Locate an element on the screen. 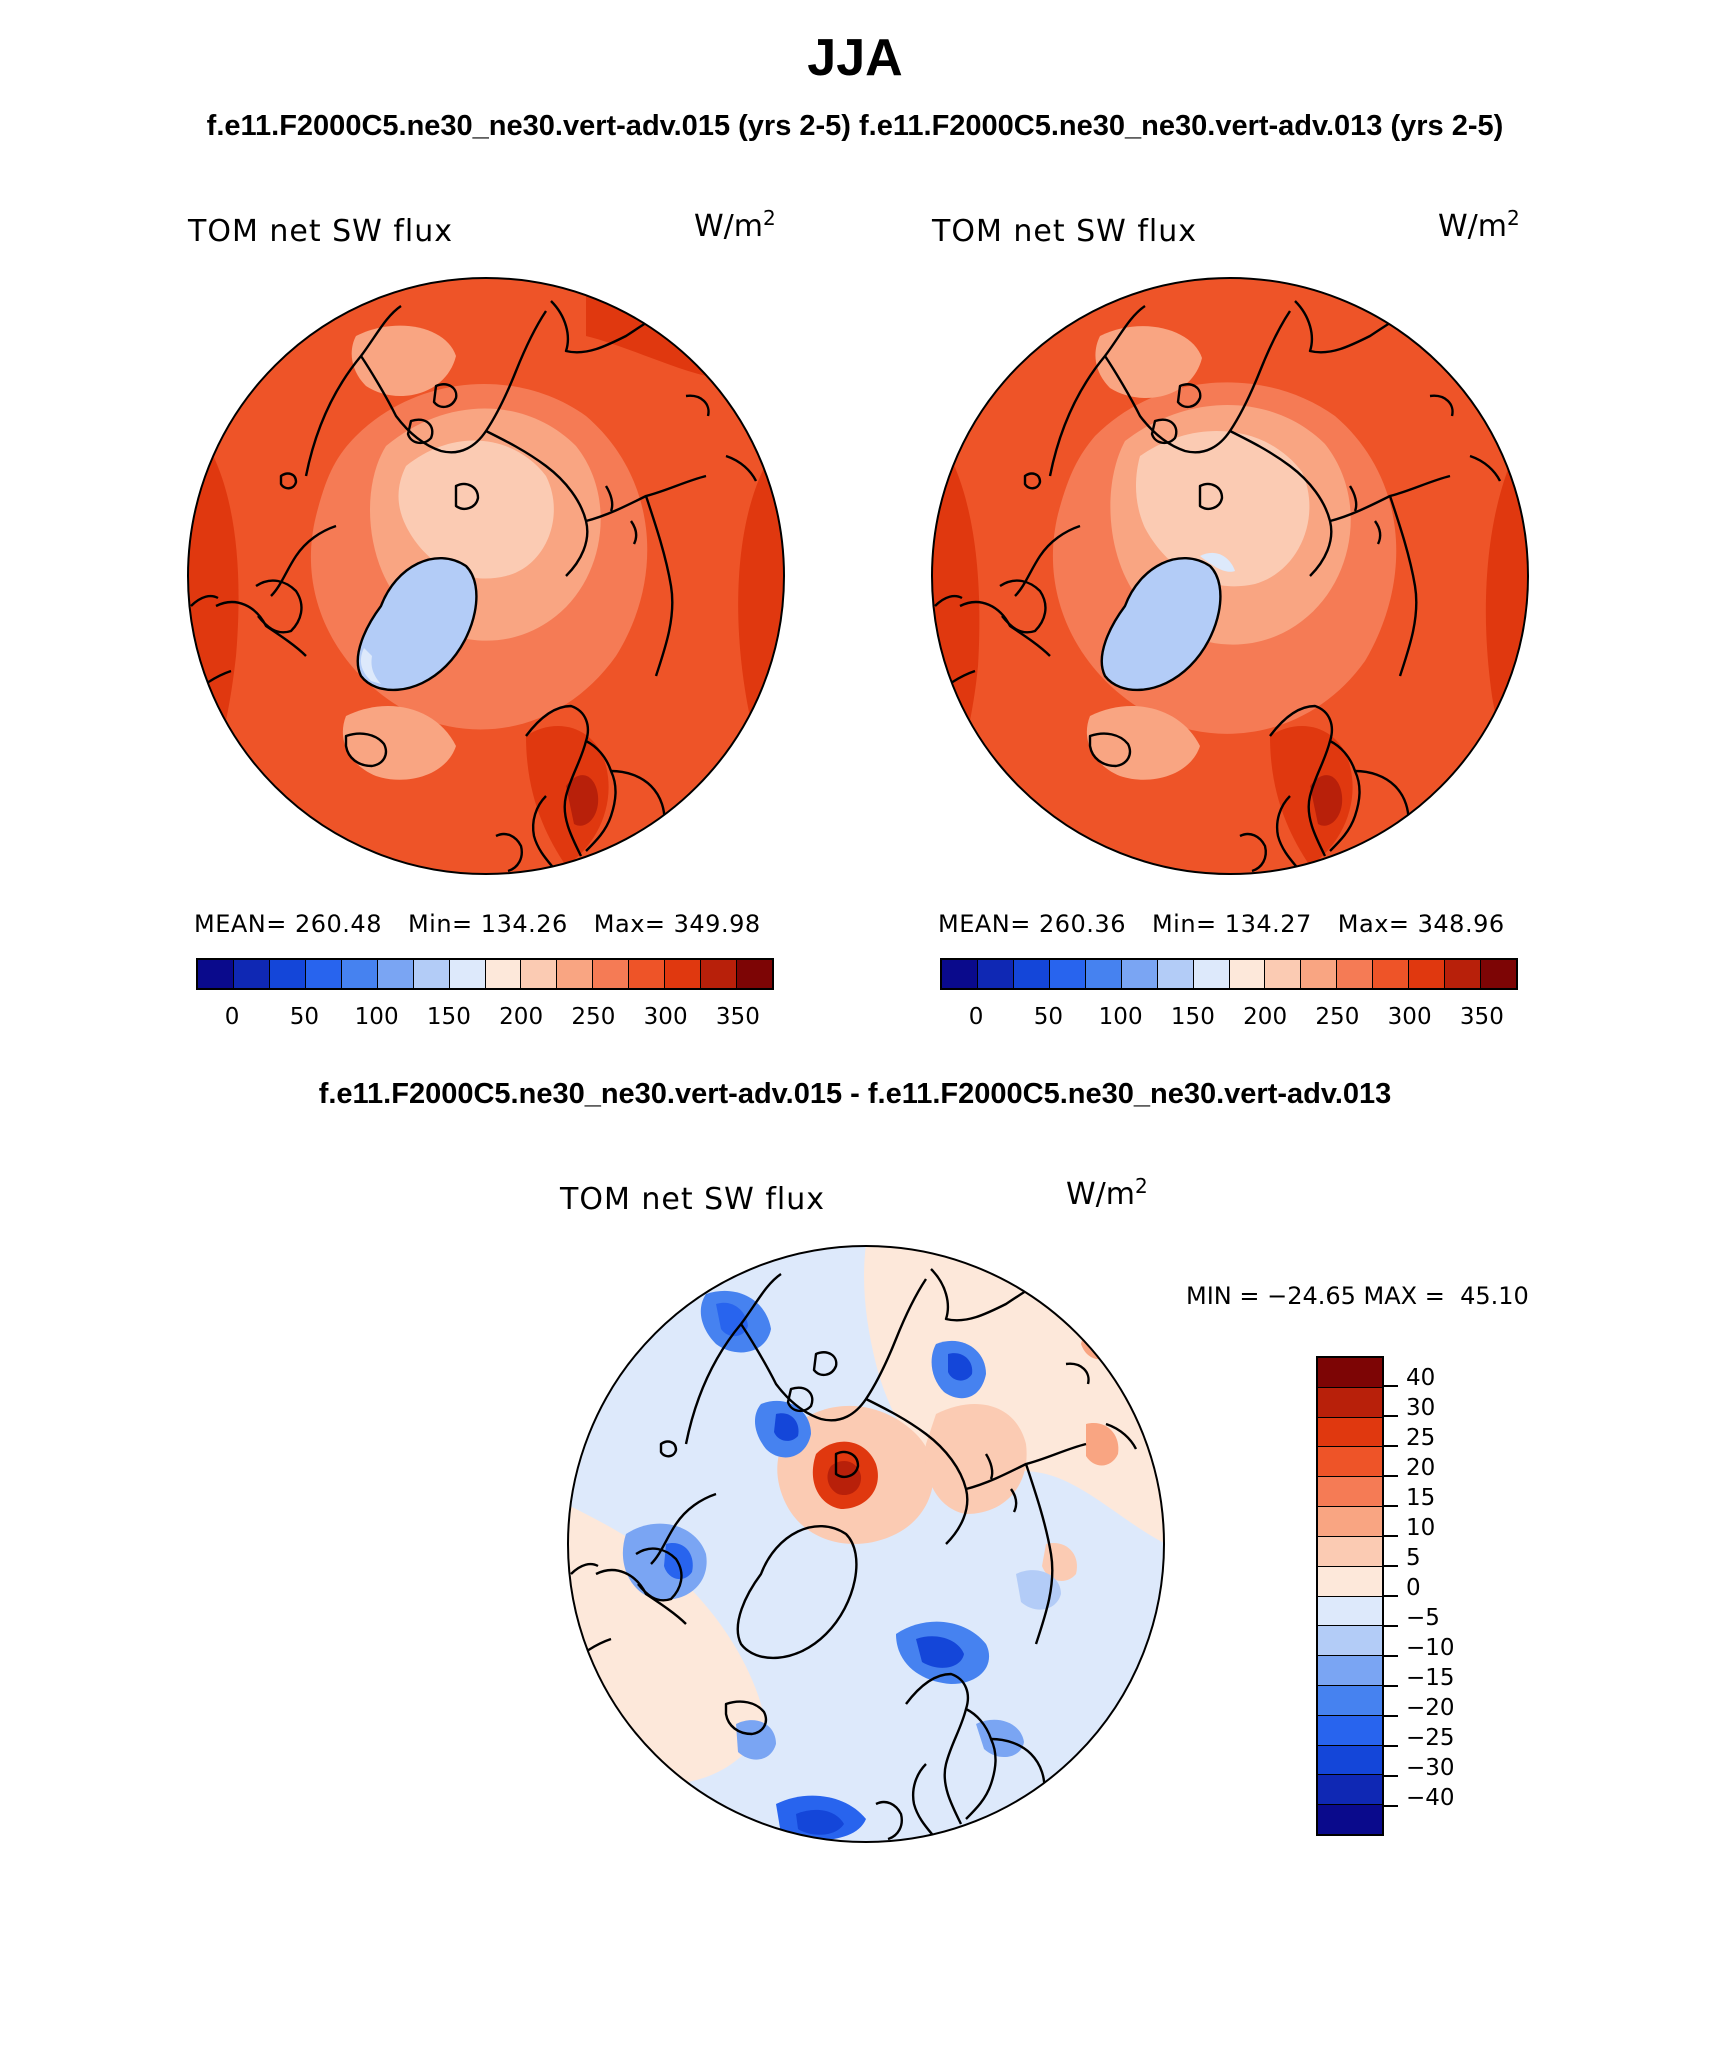 The image size is (1710, 2061). panel1-mean: MEAN= 260.48 is located at coordinates (288, 924).